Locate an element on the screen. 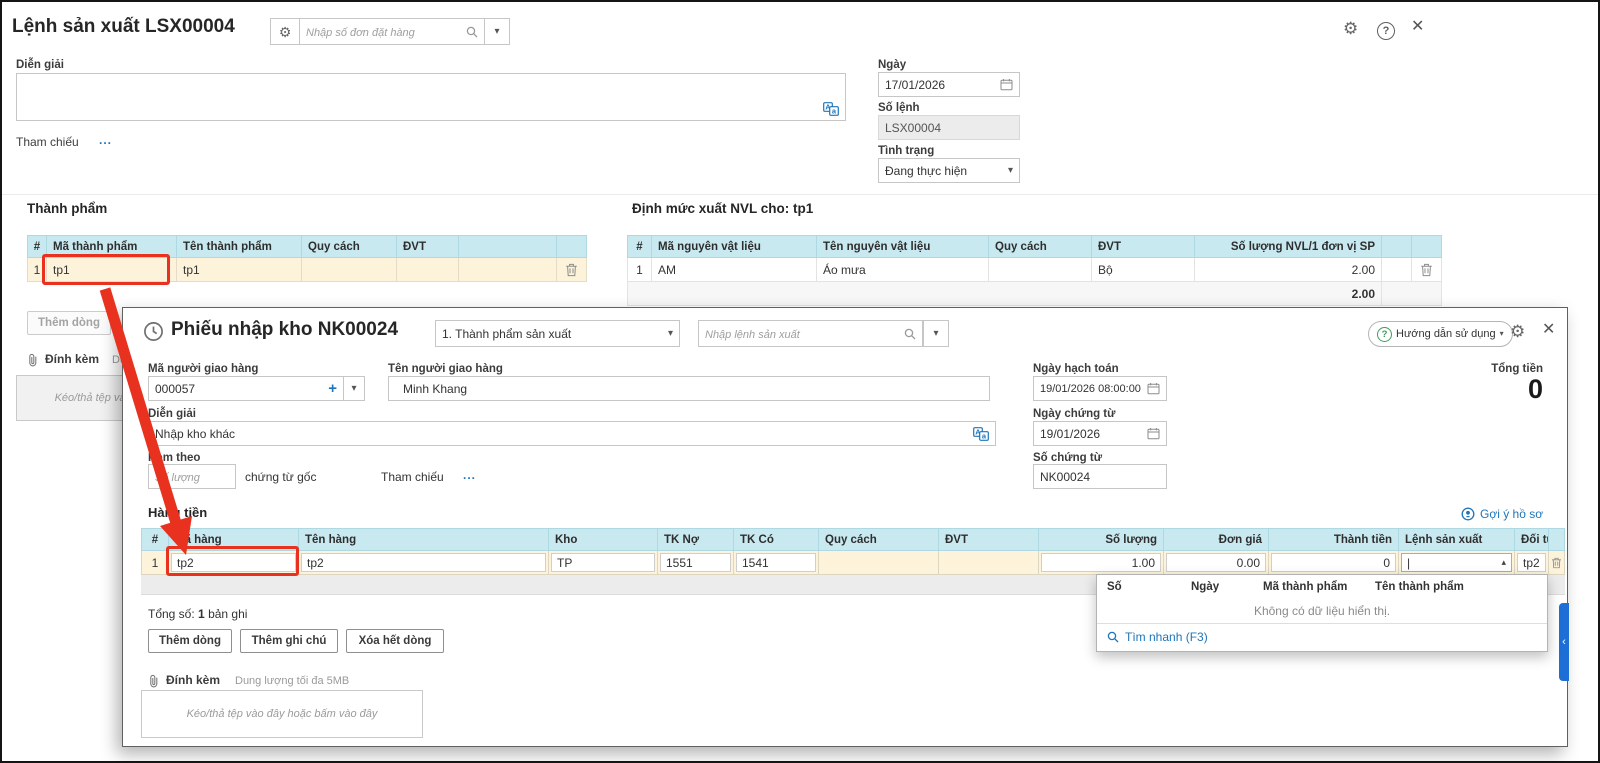 The image size is (1600, 763). so-luong-input: 1.00 is located at coordinates (1101, 562).